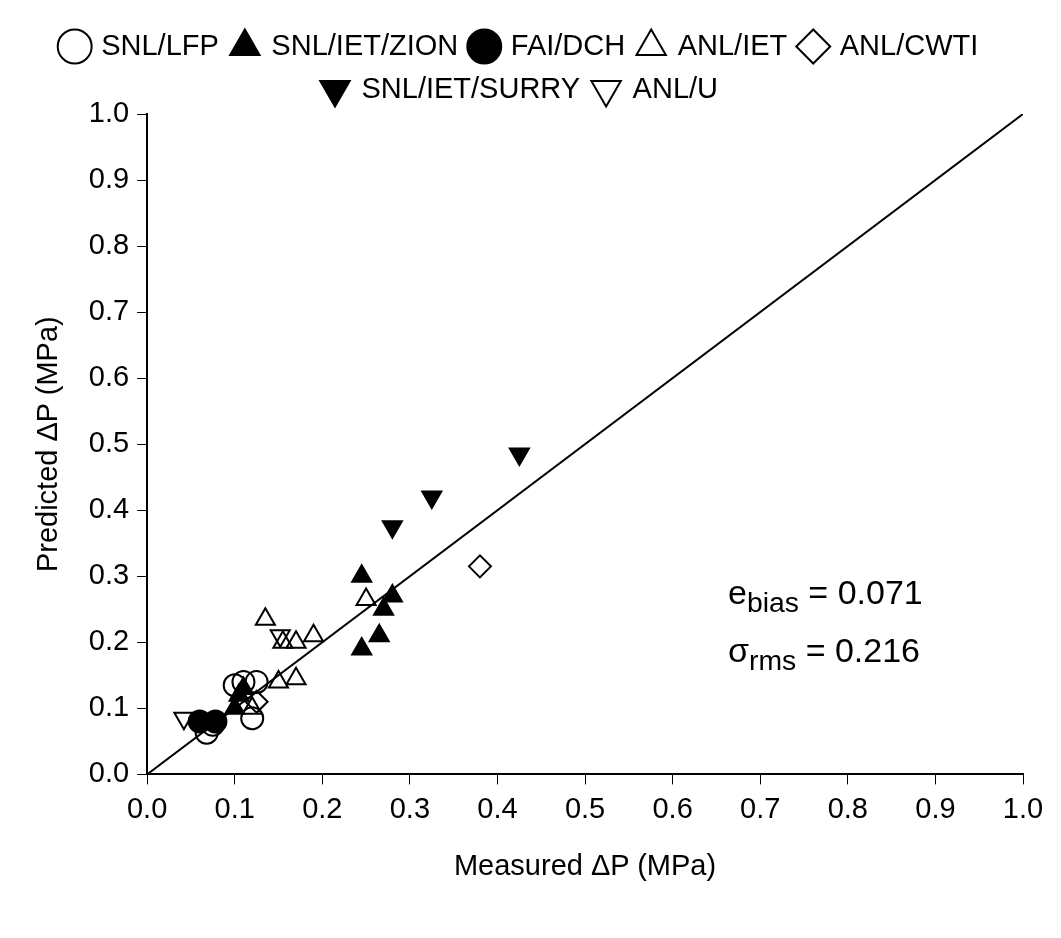 Image resolution: width=1061 pixels, height=938 pixels. What do you see at coordinates (471, 87) in the screenshot?
I see `legend-label: SNL/IET/SURRY` at bounding box center [471, 87].